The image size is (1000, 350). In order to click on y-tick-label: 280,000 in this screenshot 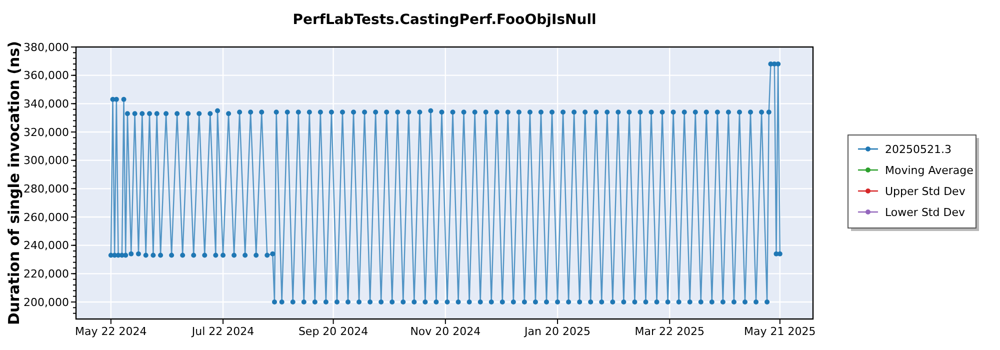, I will do `click(46, 189)`.